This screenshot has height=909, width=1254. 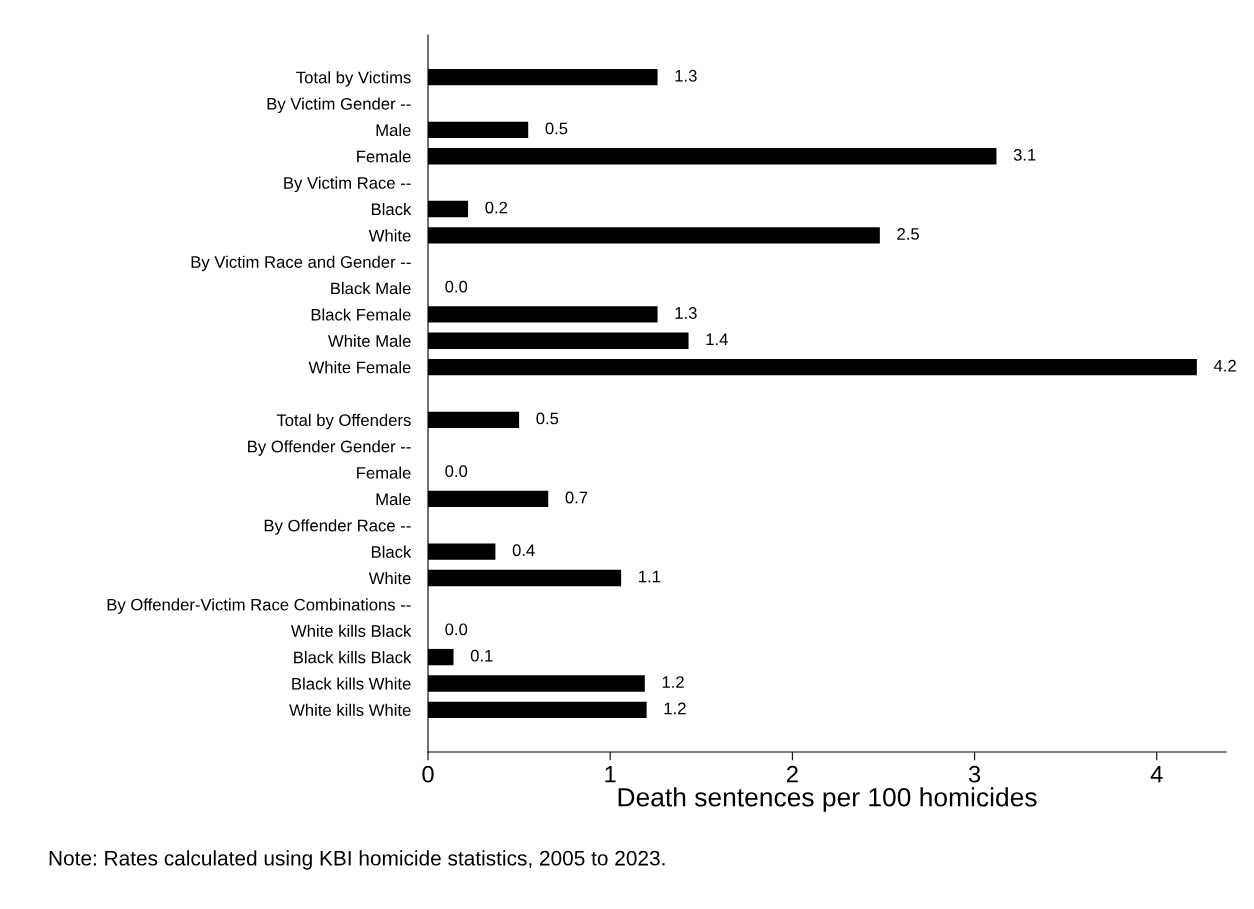 What do you see at coordinates (357, 860) in the screenshot?
I see `text: Note: Rates calculated using KBI homicide statistics, 2005 to 2023.` at bounding box center [357, 860].